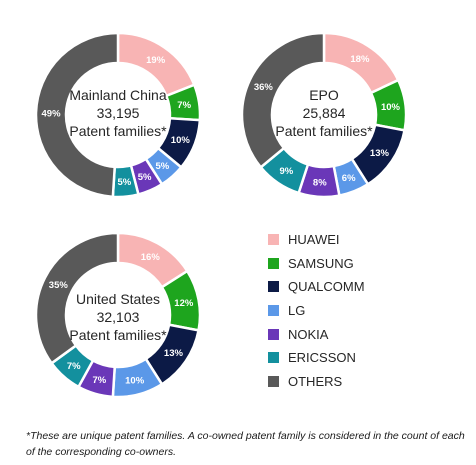  What do you see at coordinates (77, 115) in the screenshot?
I see `slice-mainland-china-others` at bounding box center [77, 115].